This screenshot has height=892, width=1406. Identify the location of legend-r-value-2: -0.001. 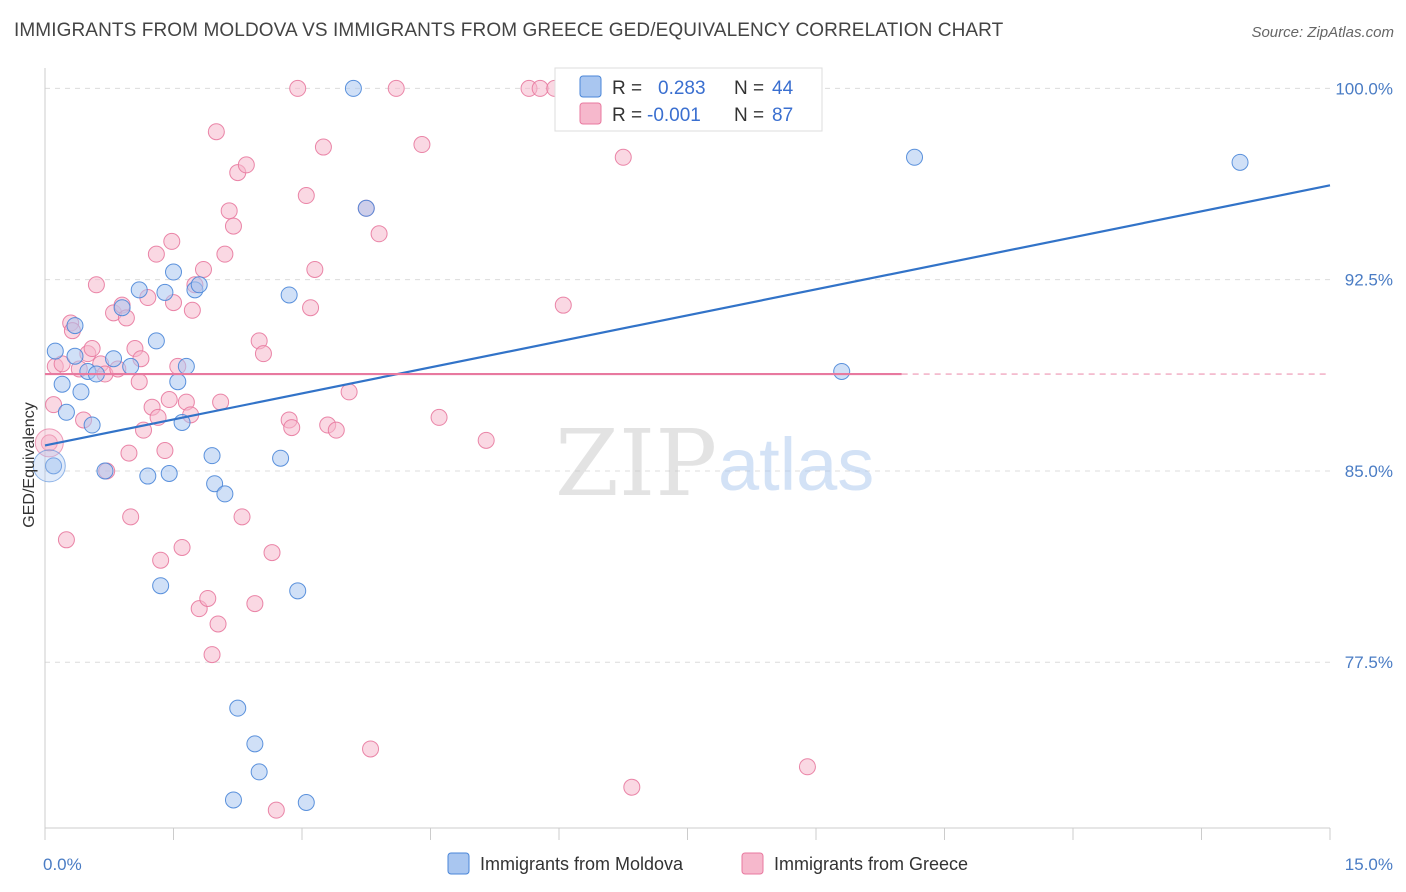
(674, 115).